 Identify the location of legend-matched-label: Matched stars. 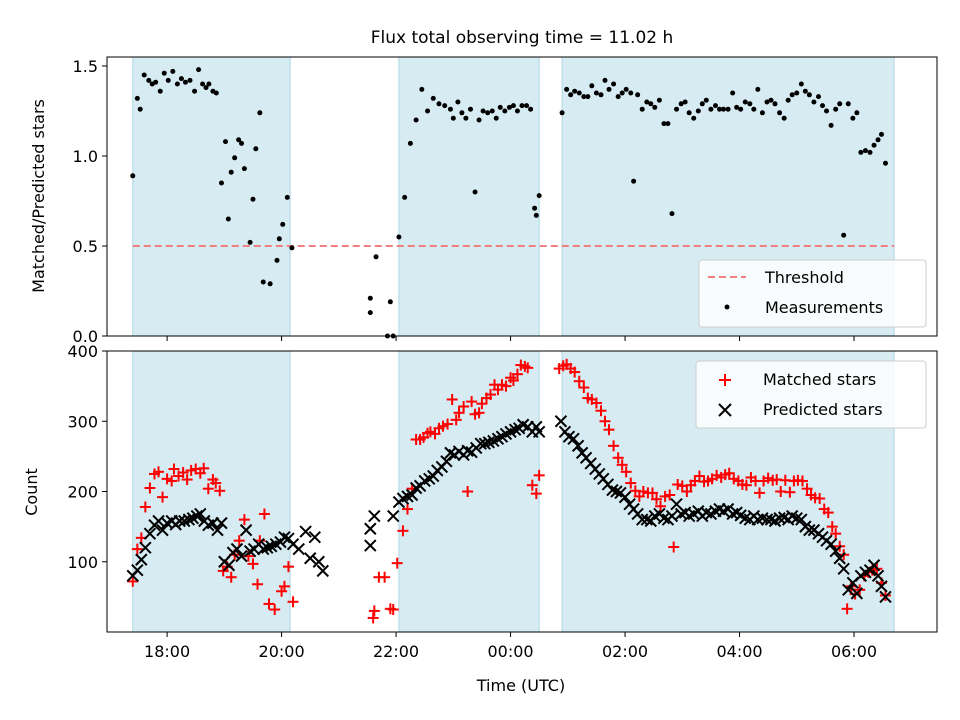
(819, 379).